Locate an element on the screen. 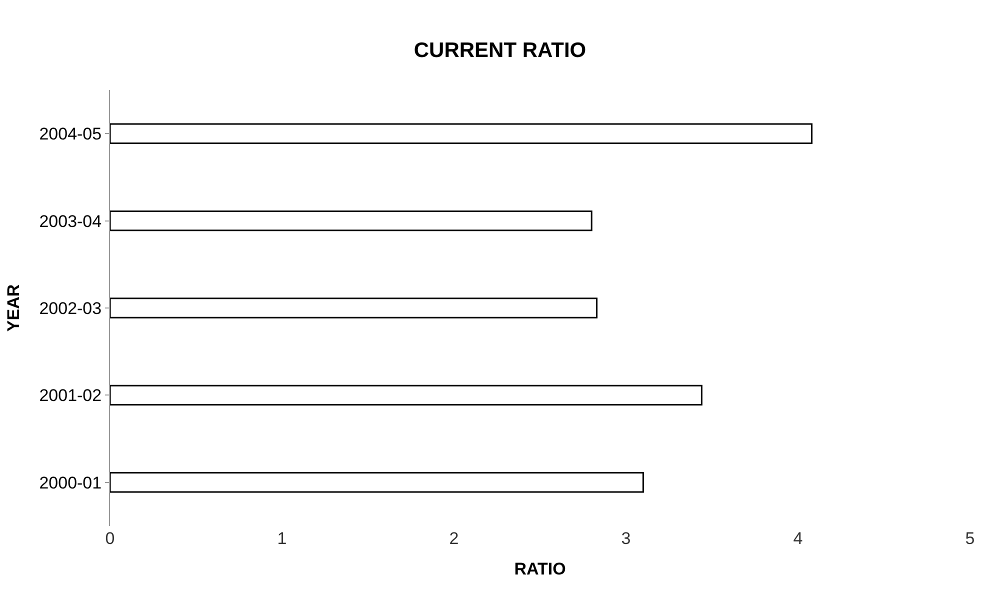 This screenshot has height=606, width=1000. y-tick-label: 2001-02 is located at coordinates (70, 396).